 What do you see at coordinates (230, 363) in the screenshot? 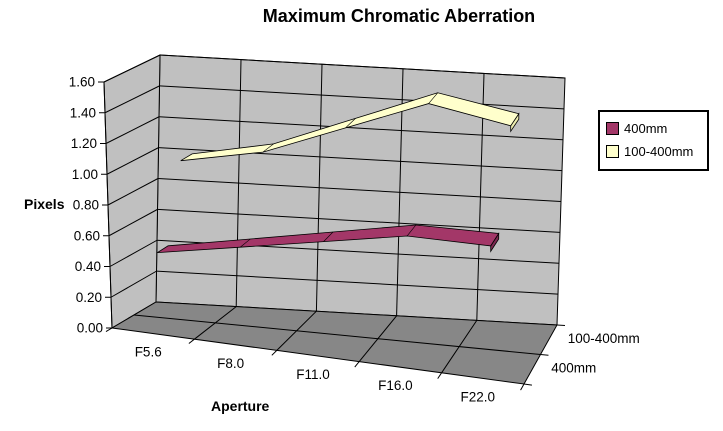
I see `x-category-label: F8.0` at bounding box center [230, 363].